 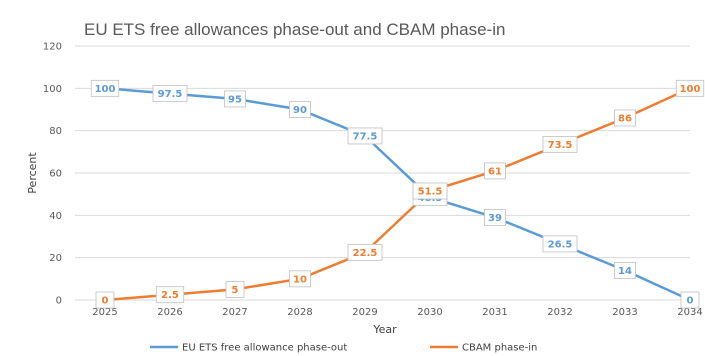 I want to click on data-label-text: 73.5, so click(x=560, y=145).